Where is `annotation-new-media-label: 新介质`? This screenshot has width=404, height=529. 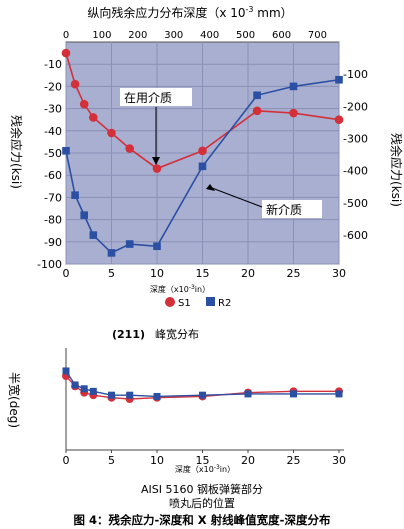
annotation-new-media-label: 新介质 is located at coordinates (284, 209).